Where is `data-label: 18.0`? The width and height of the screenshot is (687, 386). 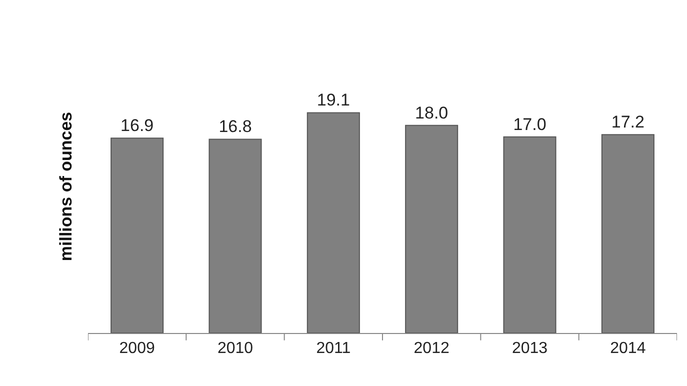 data-label: 18.0 is located at coordinates (431, 112).